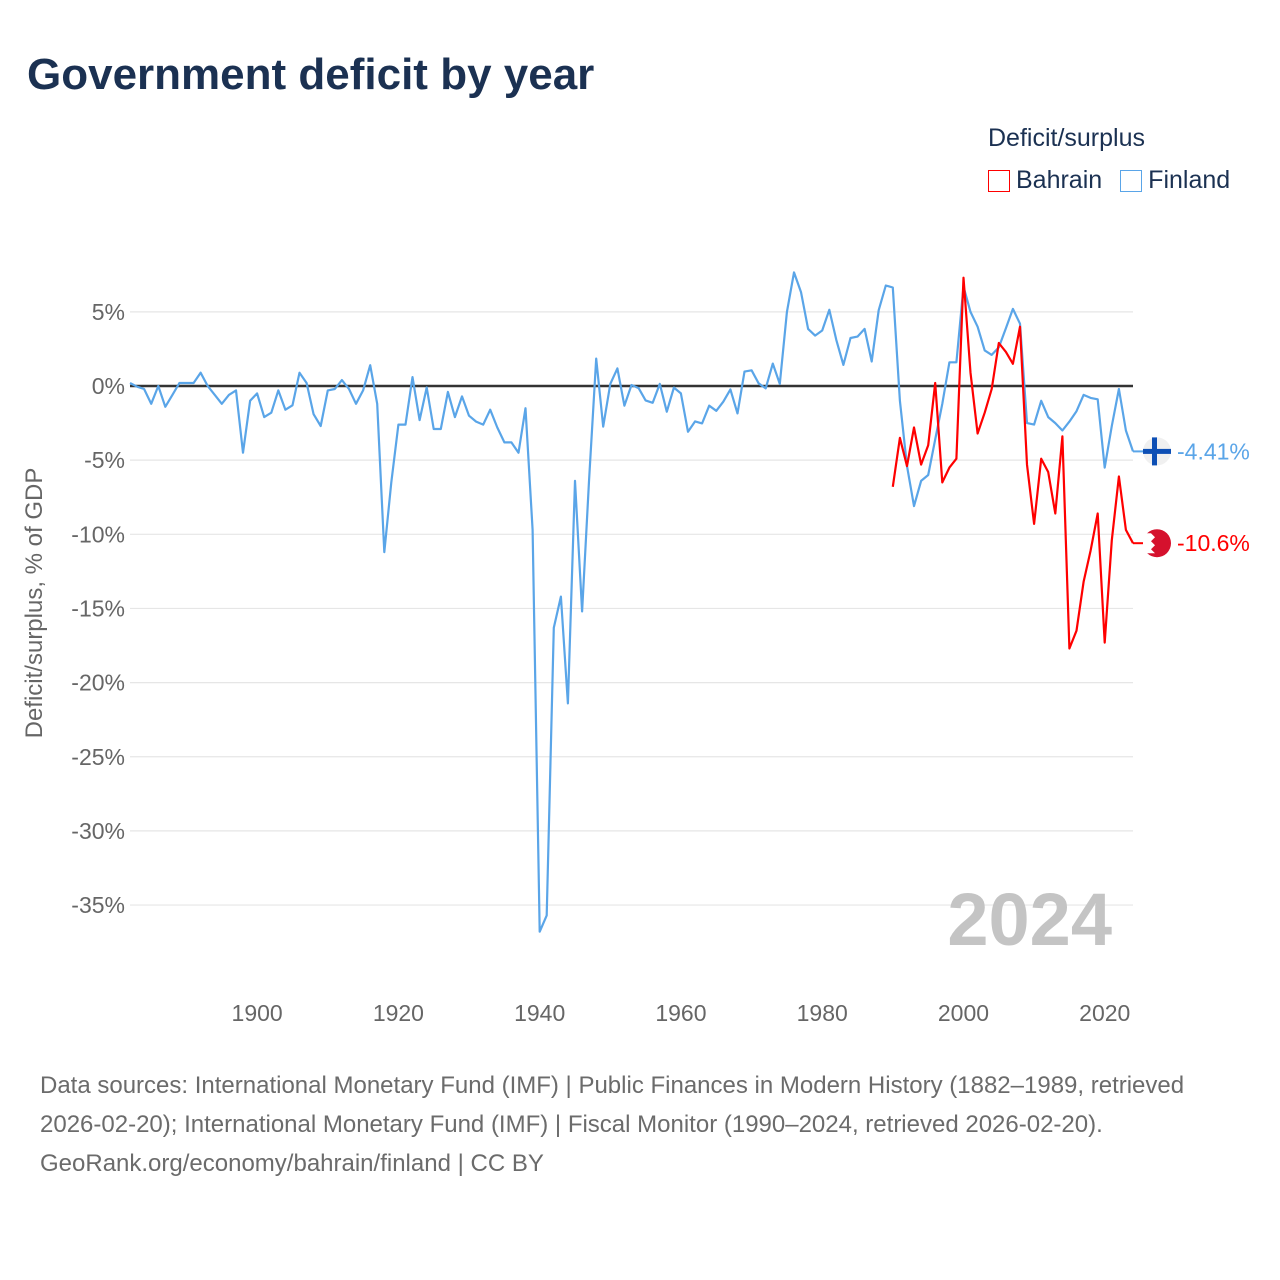 The width and height of the screenshot is (1280, 1280). What do you see at coordinates (963, 1013) in the screenshot?
I see `x-tick-label: 2000` at bounding box center [963, 1013].